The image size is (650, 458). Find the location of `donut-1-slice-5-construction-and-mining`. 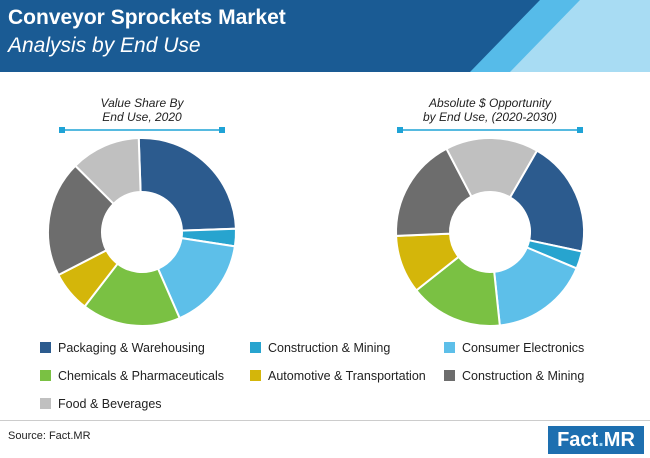

donut-1-slice-5-construction-and-mining is located at coordinates (81, 220).